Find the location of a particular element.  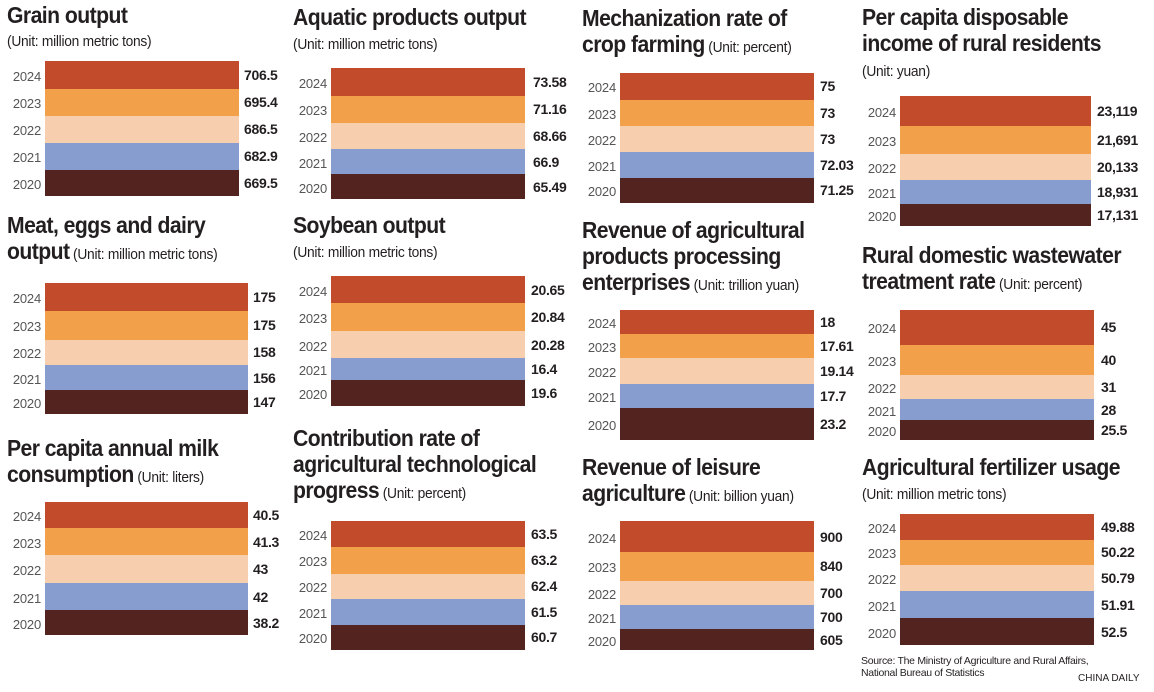

value-label: 20.84 is located at coordinates (548, 317).